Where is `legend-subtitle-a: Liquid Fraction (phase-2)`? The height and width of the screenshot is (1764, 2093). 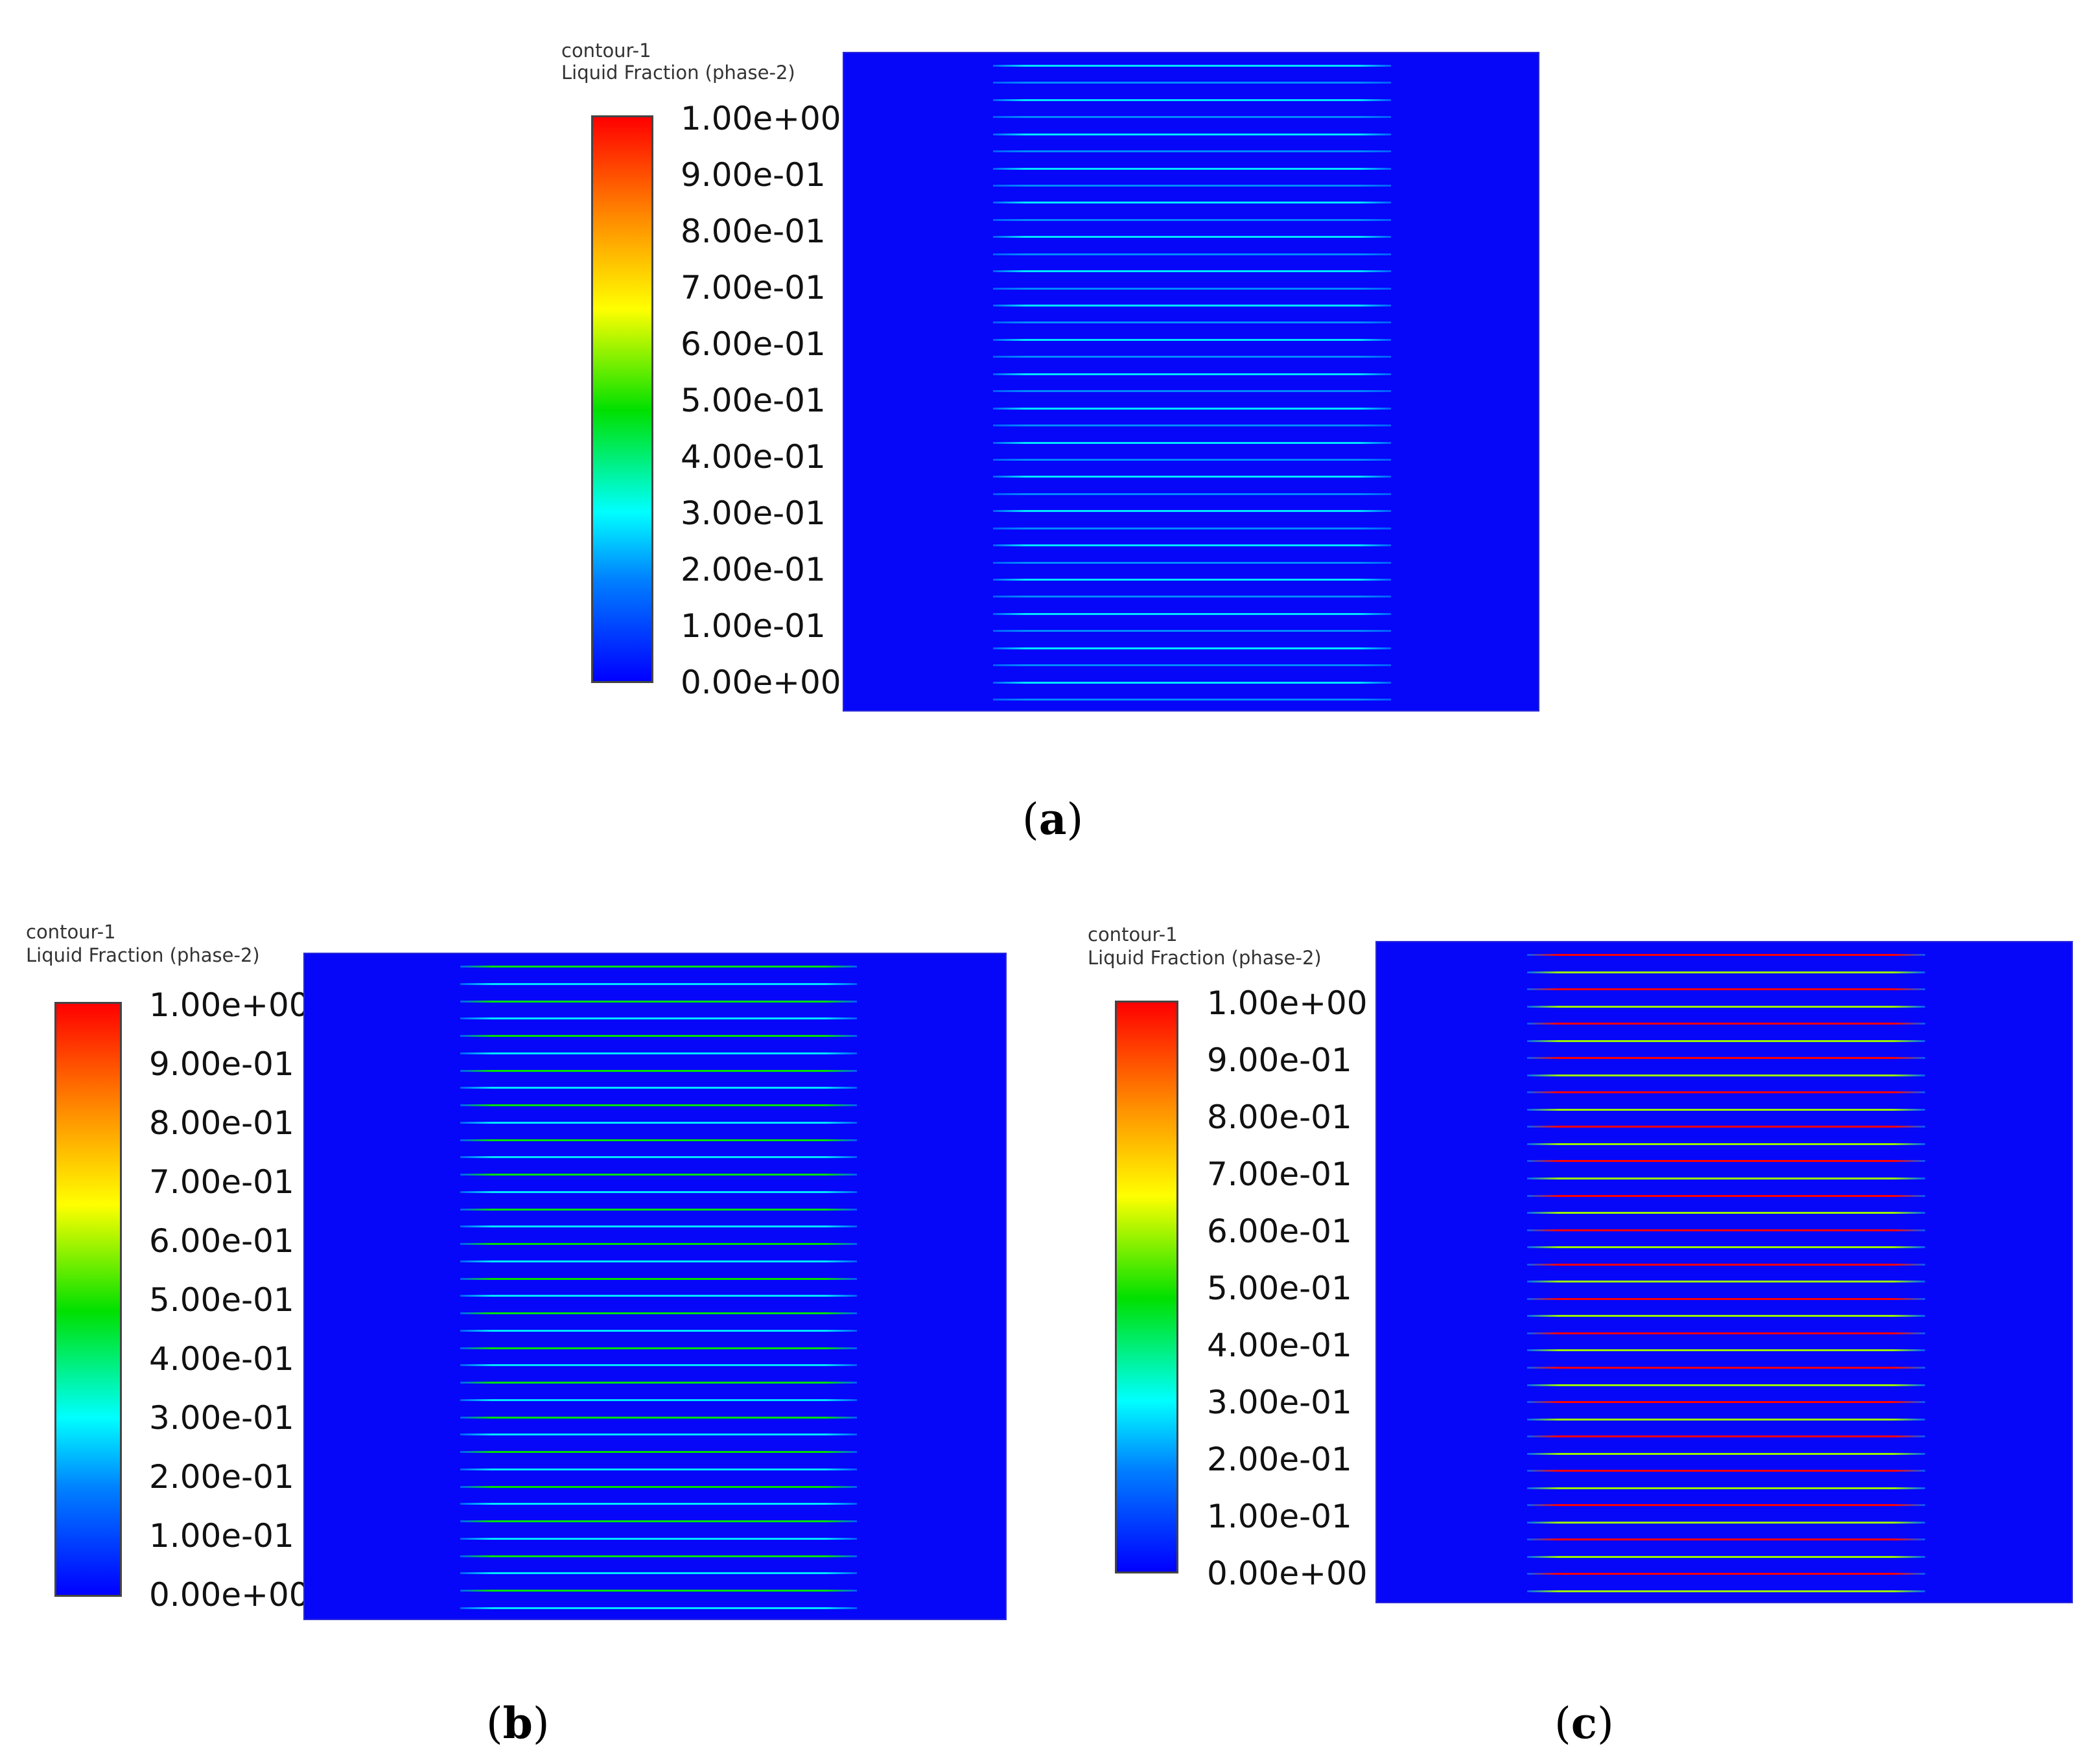
legend-subtitle-a: Liquid Fraction (phase-2) is located at coordinates (678, 73).